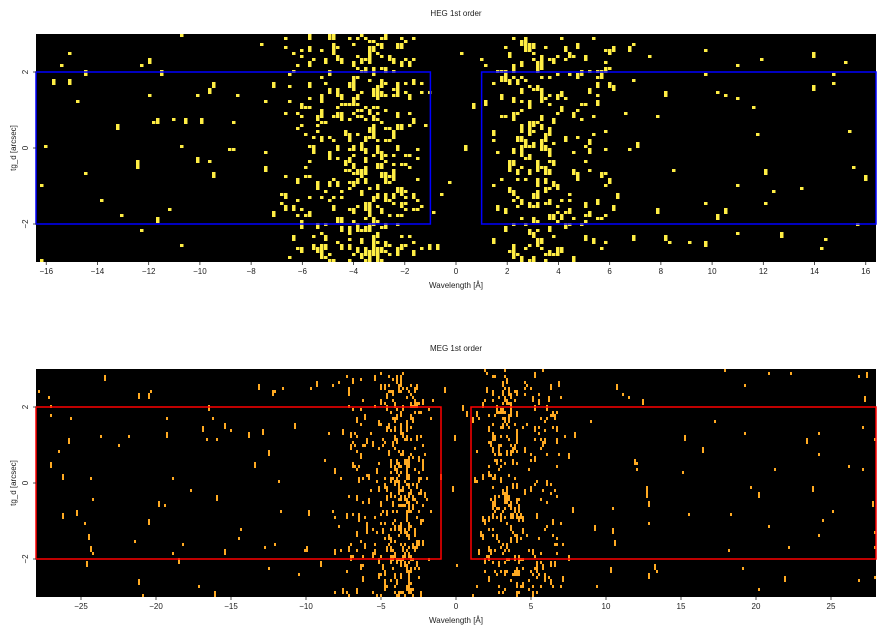 The height and width of the screenshot is (636, 886). What do you see at coordinates (25, 224) in the screenshot?
I see `y-tick-label: −2` at bounding box center [25, 224].